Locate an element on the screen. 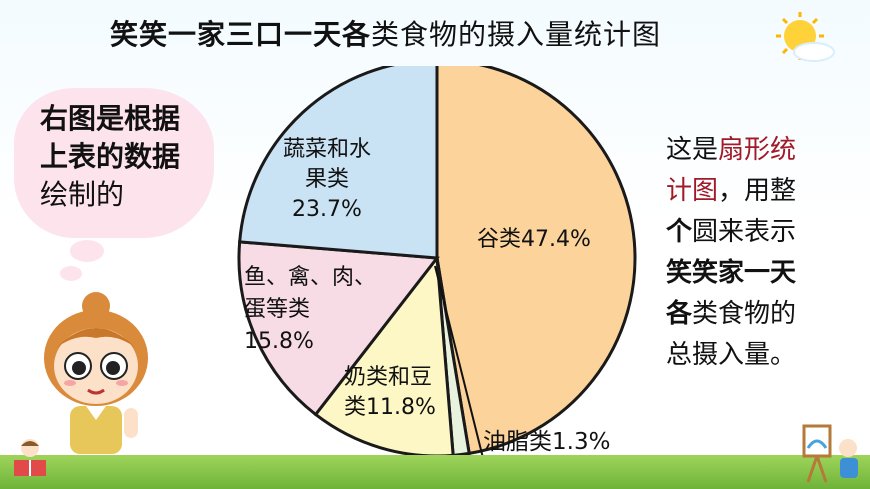 Image resolution: width=870 pixels, height=489 pixels. side-l5a: 各 is located at coordinates (679, 314).